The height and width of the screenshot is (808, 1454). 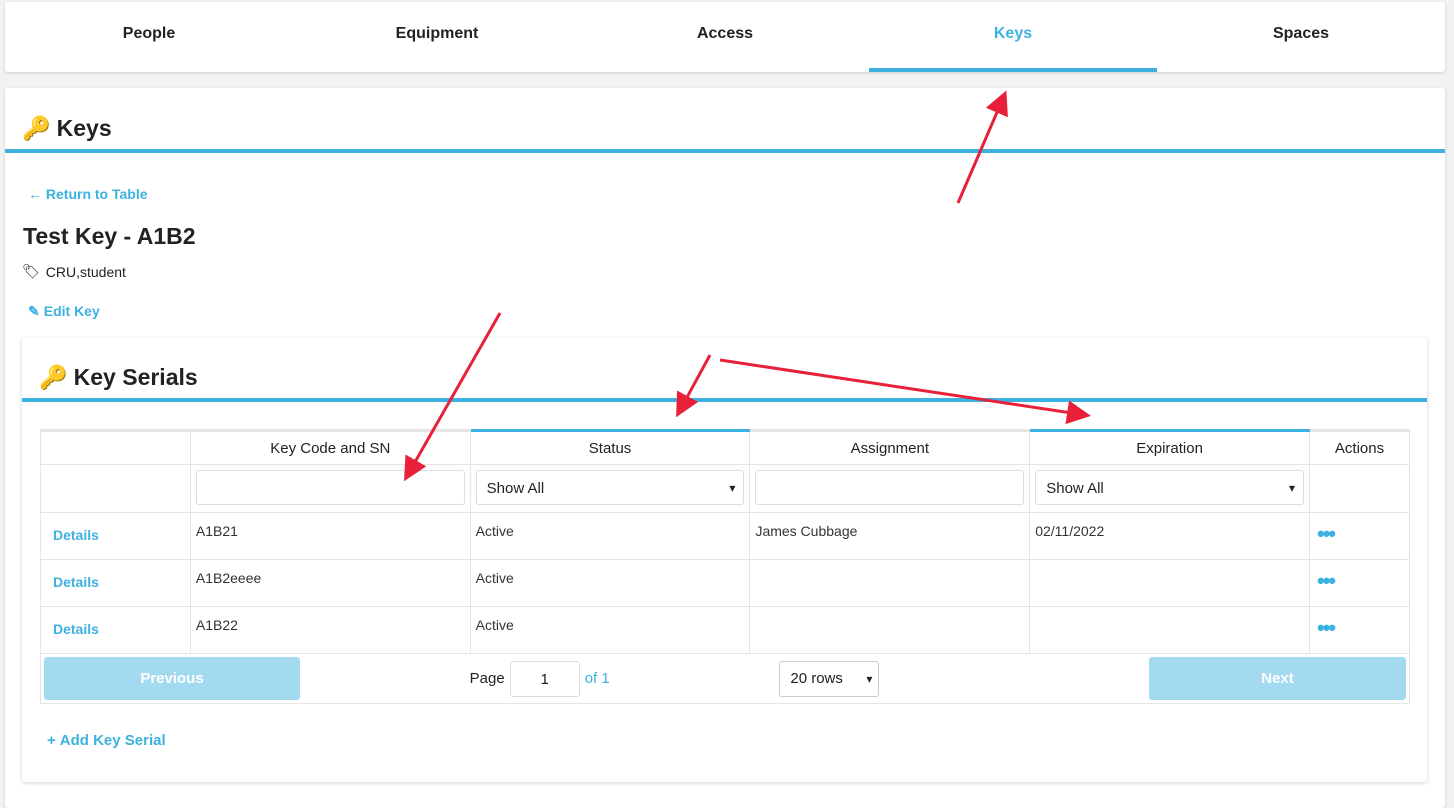 I want to click on add-key-serial-label: Add Key Serial, so click(x=112, y=740).